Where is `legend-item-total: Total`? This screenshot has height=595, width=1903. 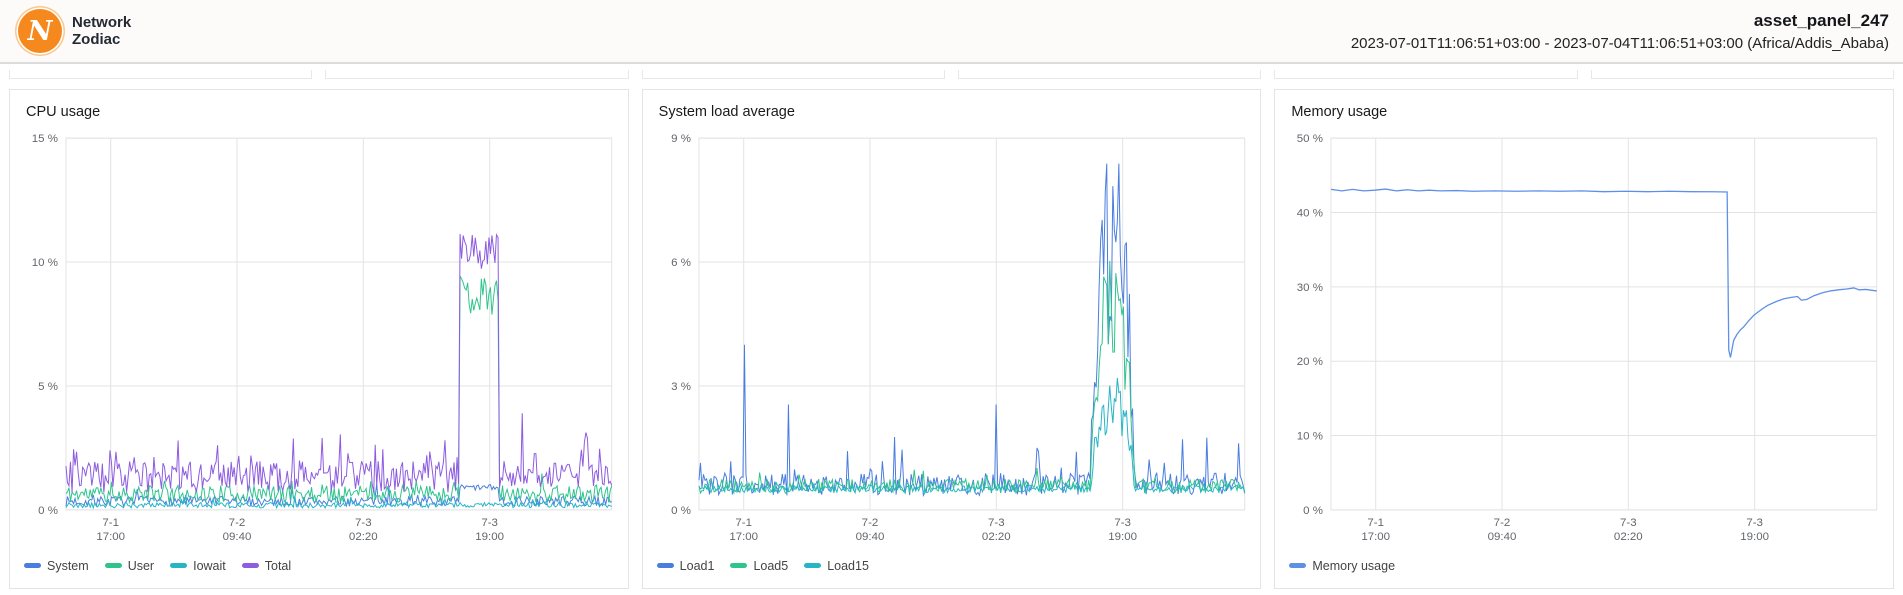
legend-item-total: Total is located at coordinates (266, 565).